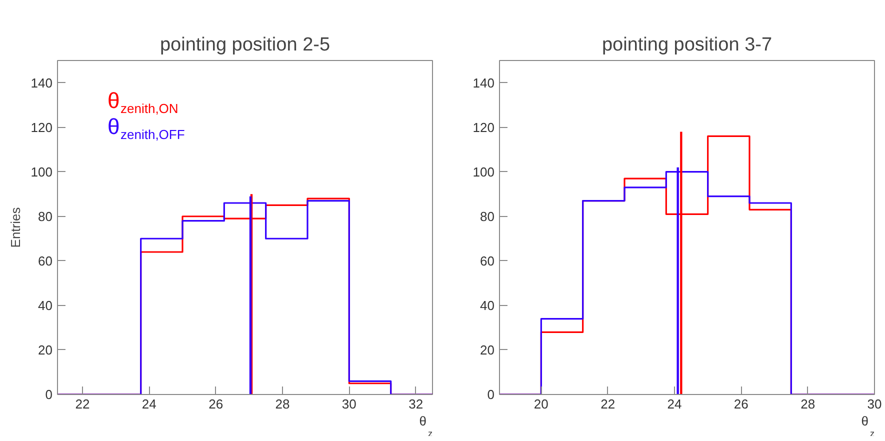 The image size is (885, 441). I want to click on x-tick-label: 32, so click(416, 404).